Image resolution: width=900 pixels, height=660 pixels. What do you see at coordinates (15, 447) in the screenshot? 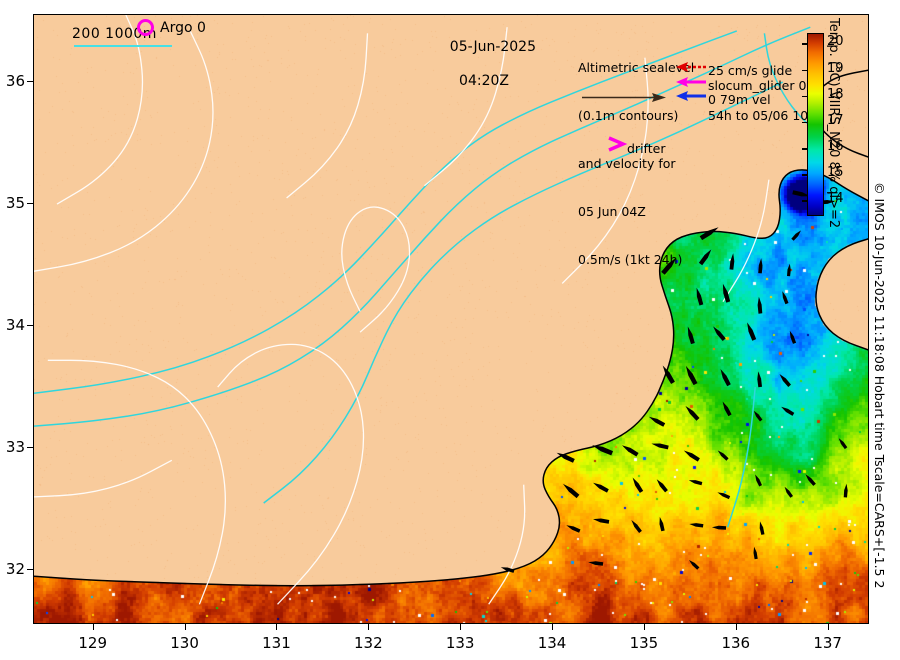
I see `y-tick-label: 33` at bounding box center [15, 447].